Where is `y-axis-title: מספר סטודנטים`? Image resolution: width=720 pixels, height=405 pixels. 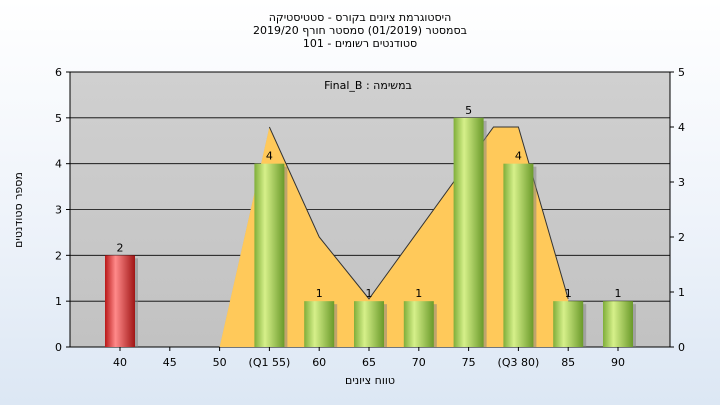 y-axis-title: מספר סטודנטים is located at coordinates (18, 210).